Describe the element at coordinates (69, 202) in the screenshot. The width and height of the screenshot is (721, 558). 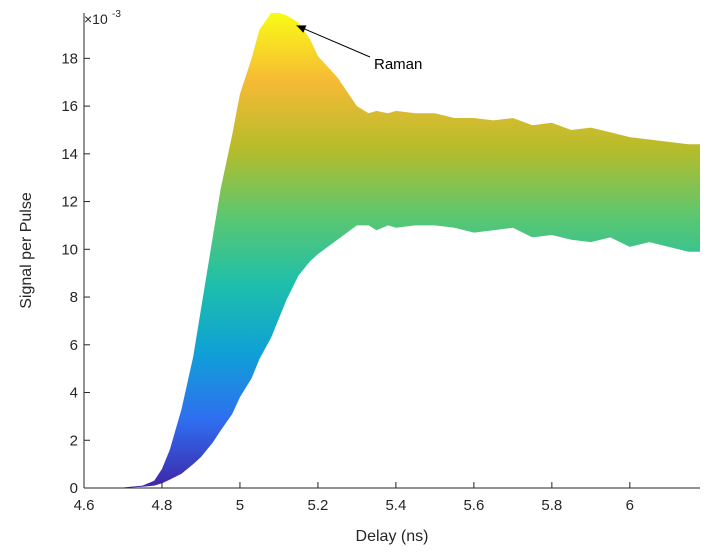
I see `y-tick-label: 12` at that location.